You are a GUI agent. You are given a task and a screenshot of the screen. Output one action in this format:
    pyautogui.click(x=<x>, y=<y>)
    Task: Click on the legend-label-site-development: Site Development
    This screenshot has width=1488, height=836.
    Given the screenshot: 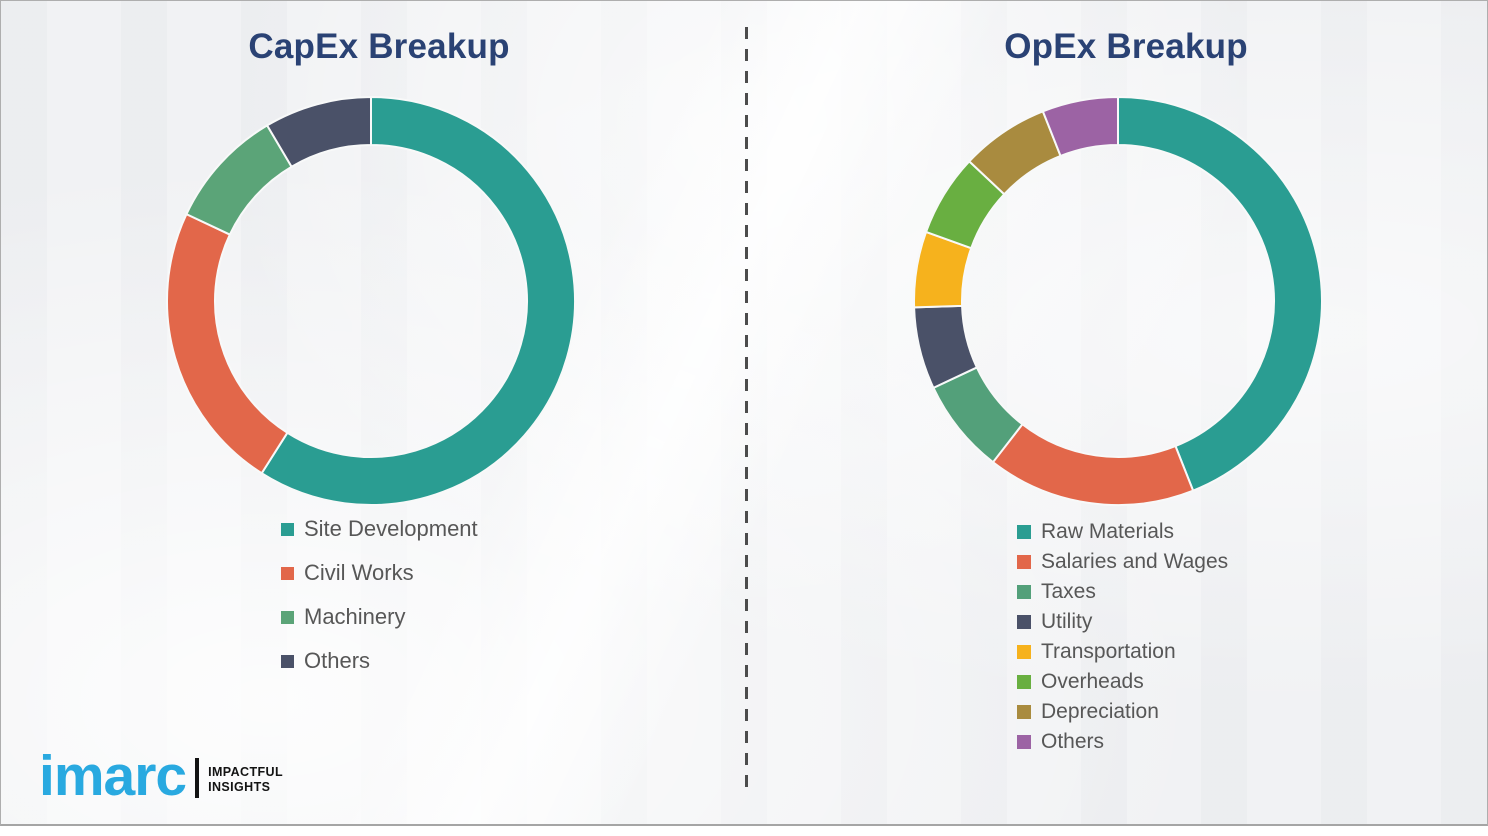 What is the action you would take?
    pyautogui.click(x=391, y=528)
    